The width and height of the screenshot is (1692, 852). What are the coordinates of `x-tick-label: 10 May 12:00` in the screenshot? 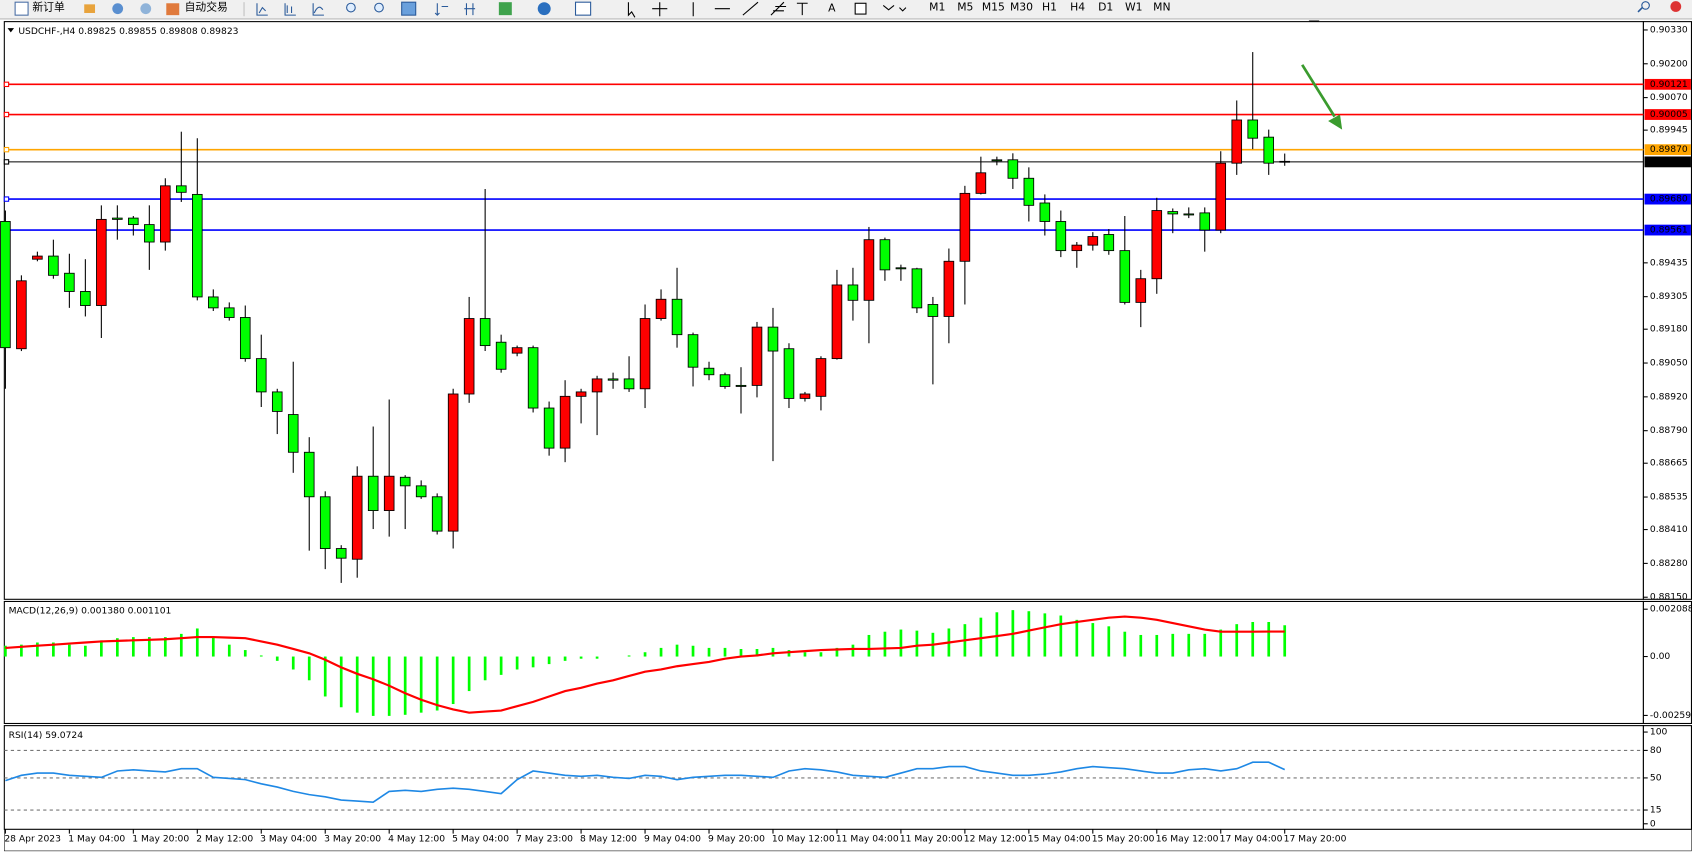 It's located at (803, 839).